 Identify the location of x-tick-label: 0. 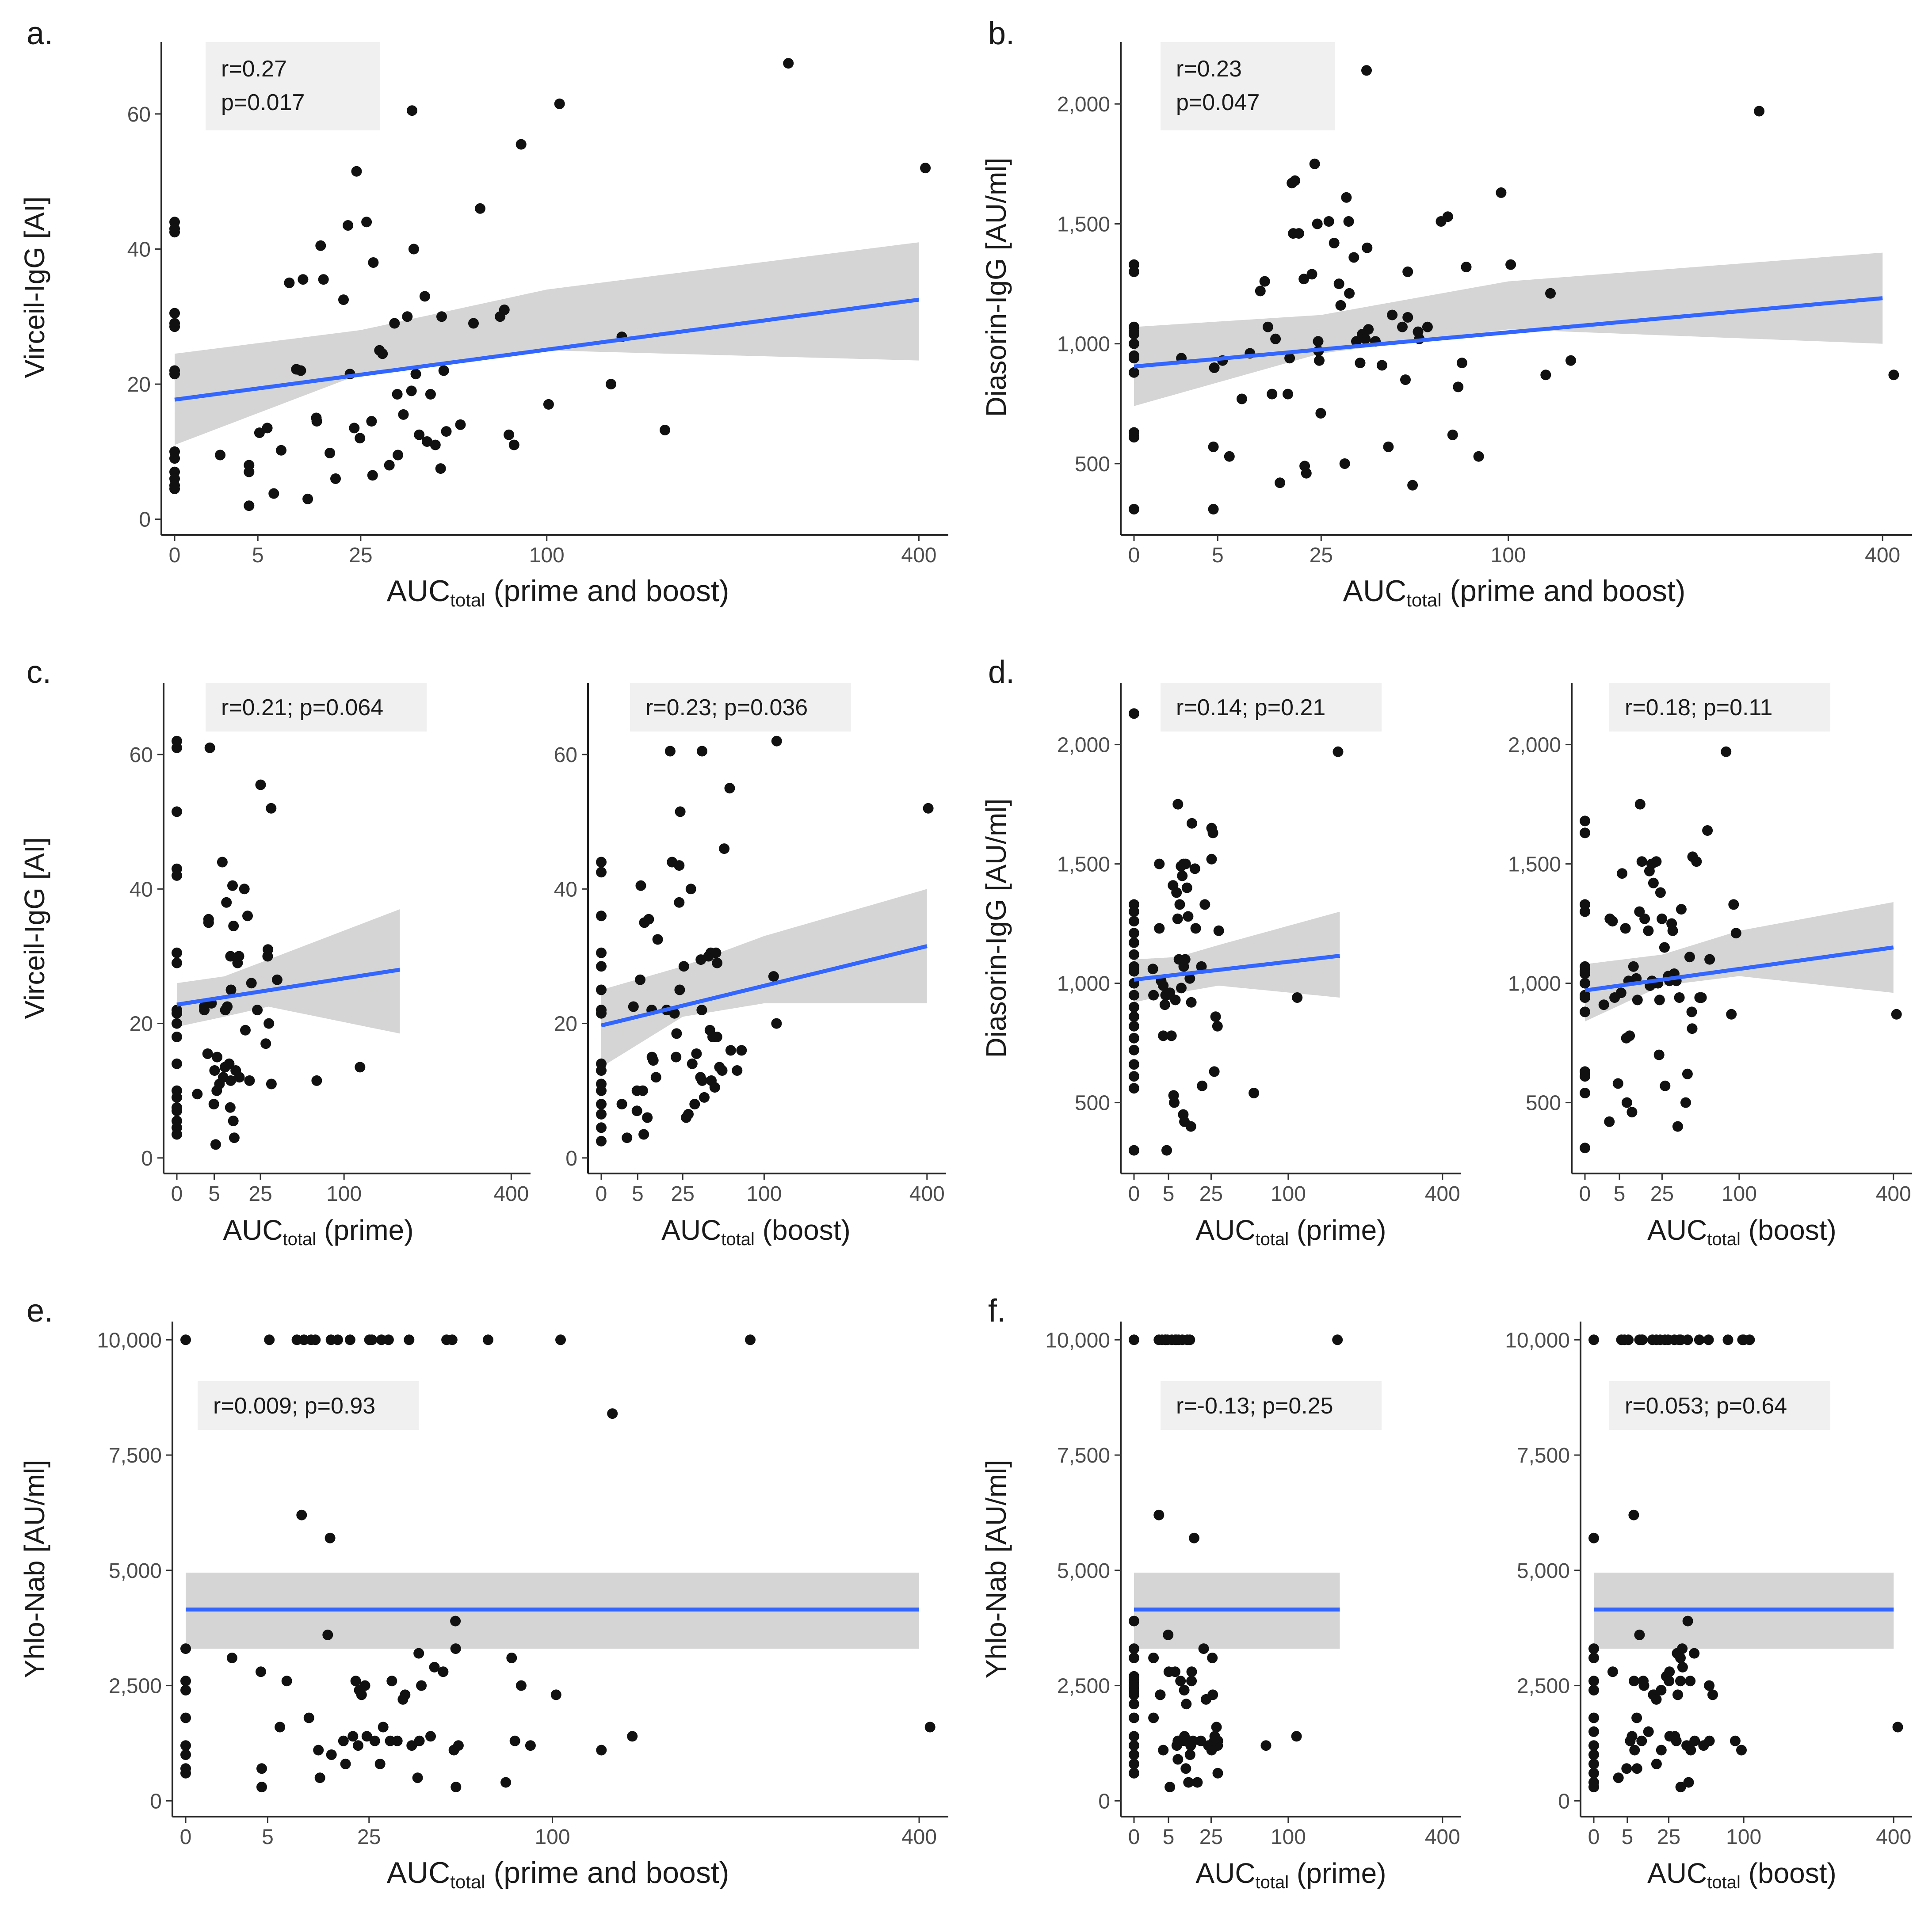
(1134, 1194).